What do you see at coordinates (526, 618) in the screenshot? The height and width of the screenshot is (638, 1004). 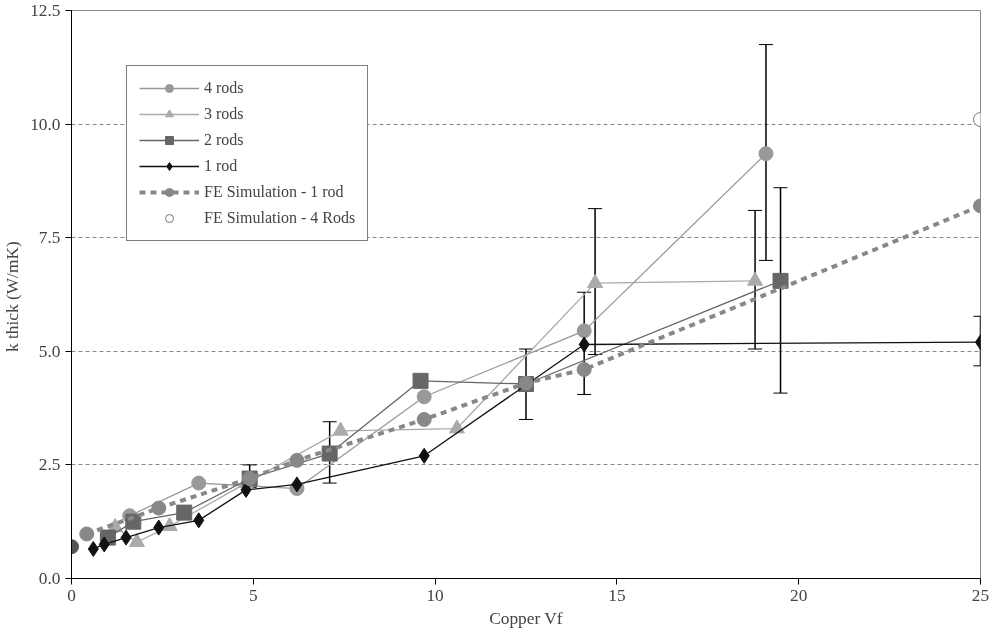 I see `x-axis-title: Copper Vf` at bounding box center [526, 618].